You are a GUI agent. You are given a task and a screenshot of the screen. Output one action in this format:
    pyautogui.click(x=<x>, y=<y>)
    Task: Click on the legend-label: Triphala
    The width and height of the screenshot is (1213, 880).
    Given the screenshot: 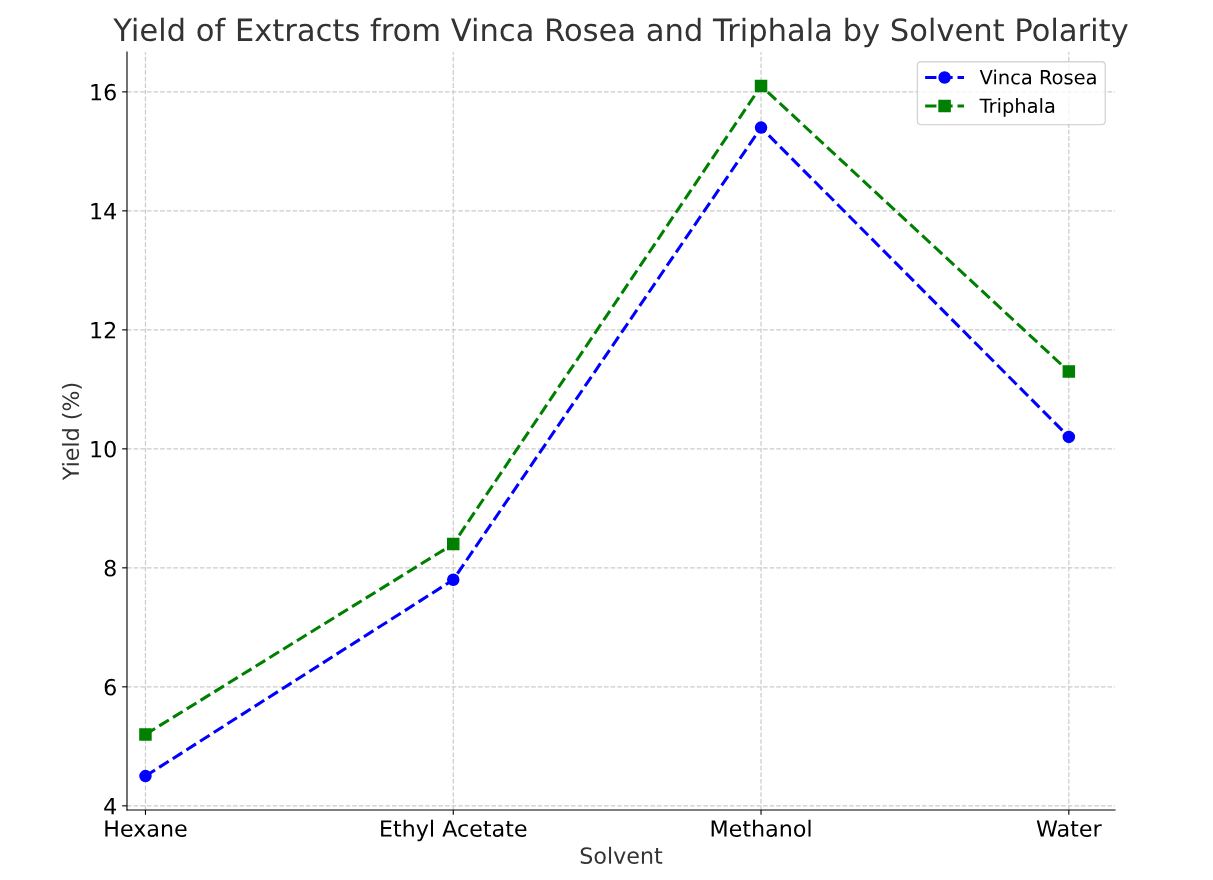 What is the action you would take?
    pyautogui.click(x=1017, y=107)
    